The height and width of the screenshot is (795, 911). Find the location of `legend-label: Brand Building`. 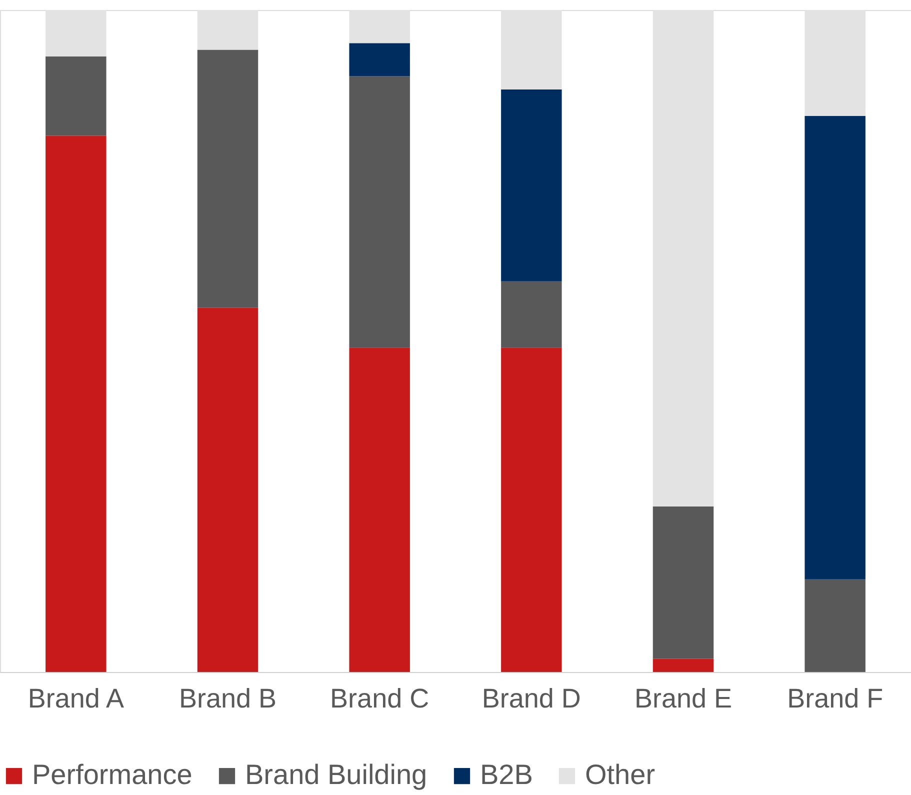

legend-label: Brand Building is located at coordinates (336, 774).